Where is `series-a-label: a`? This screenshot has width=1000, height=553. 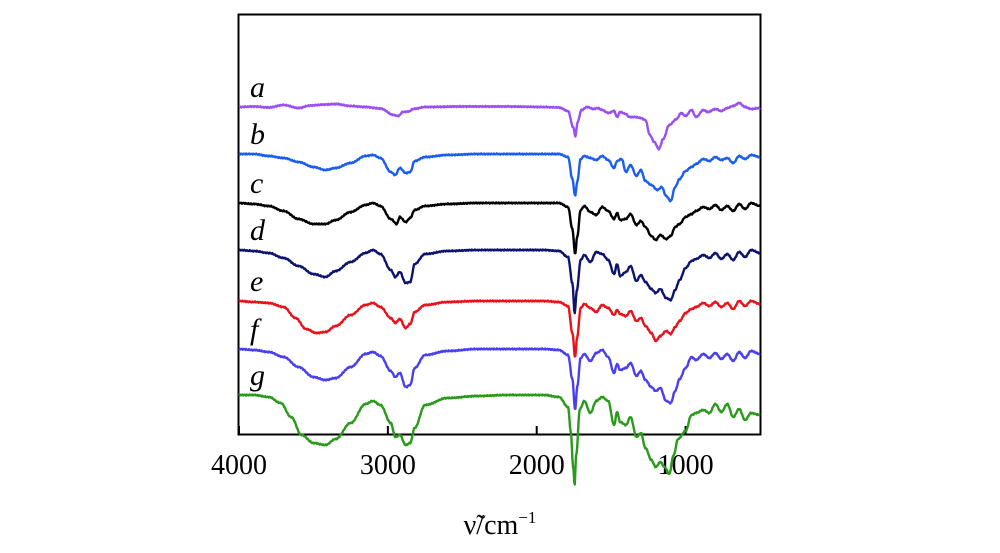
series-a-label: a is located at coordinates (257, 87).